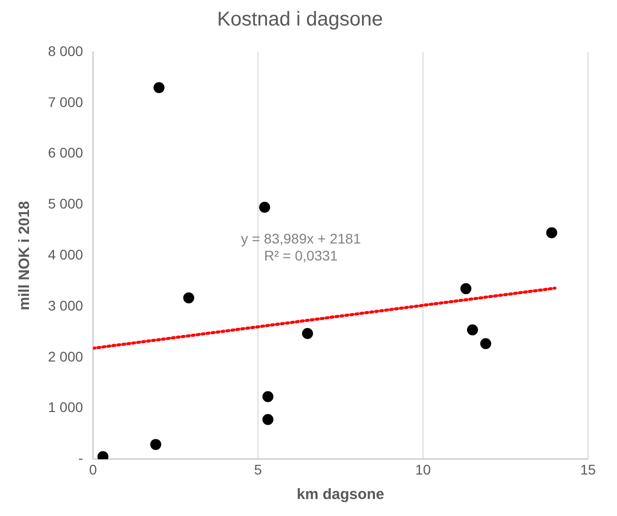  I want to click on y-tick-label: 2 000, so click(66, 356).